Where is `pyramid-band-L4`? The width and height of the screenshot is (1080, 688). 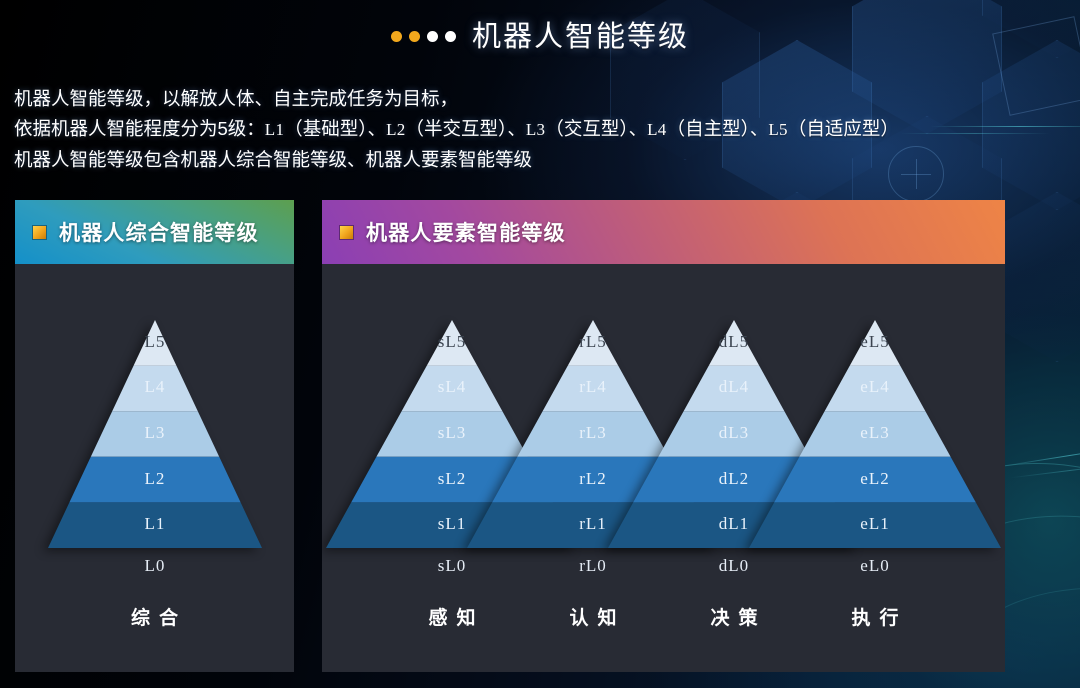 pyramid-band-L4 is located at coordinates (155, 388).